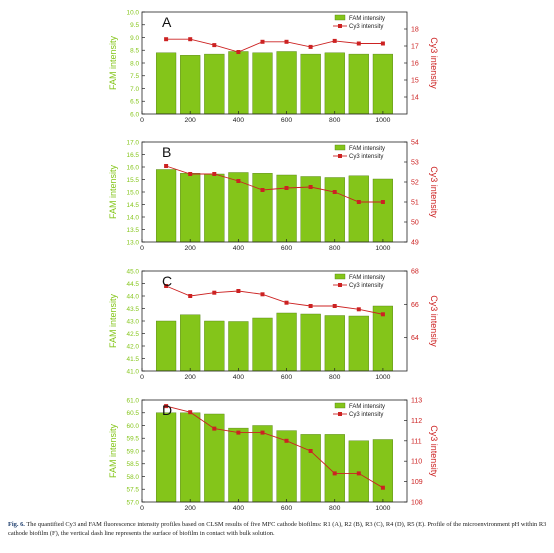  I want to click on right-tick-label: 52, so click(415, 183).